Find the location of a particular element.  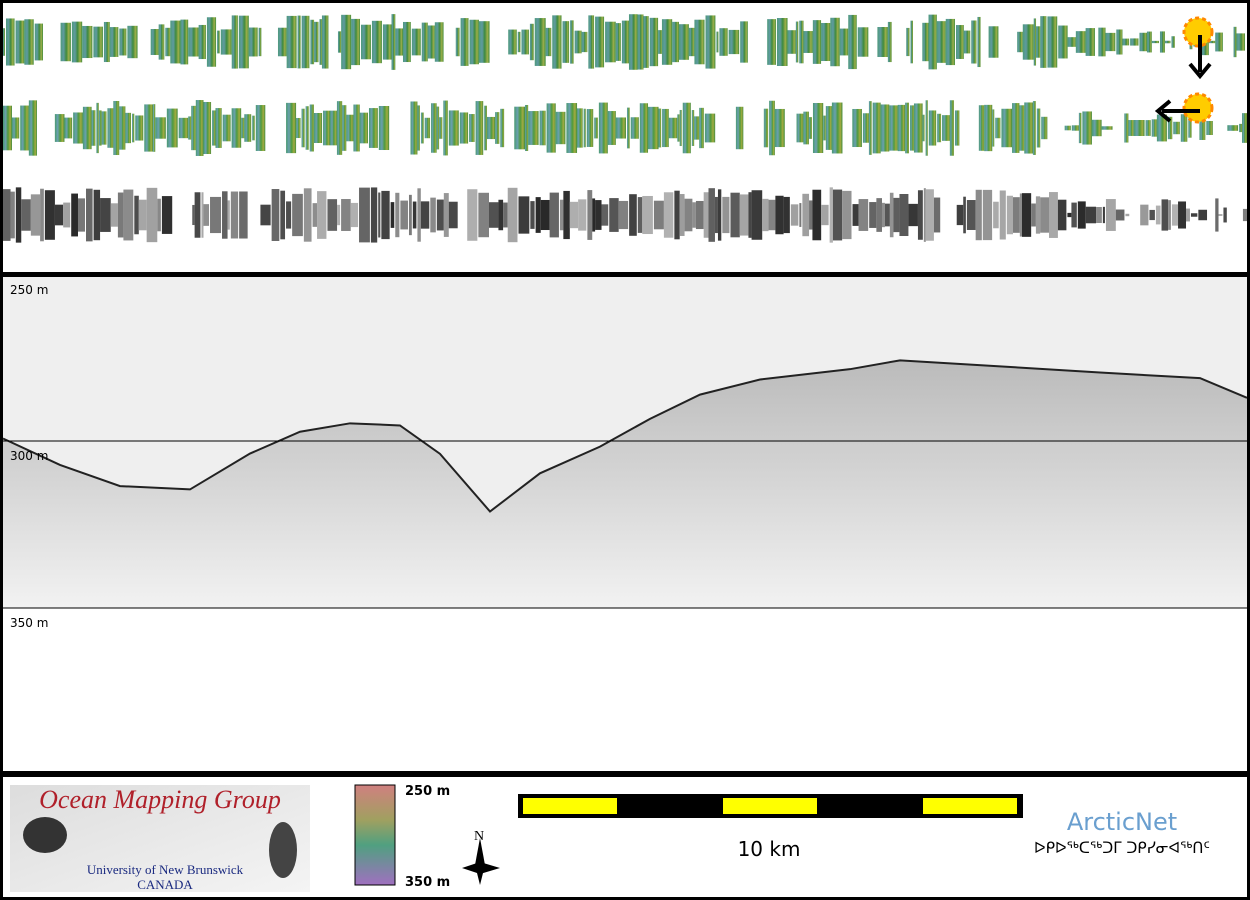

sun-arrows is located at coordinates (1184, 70).